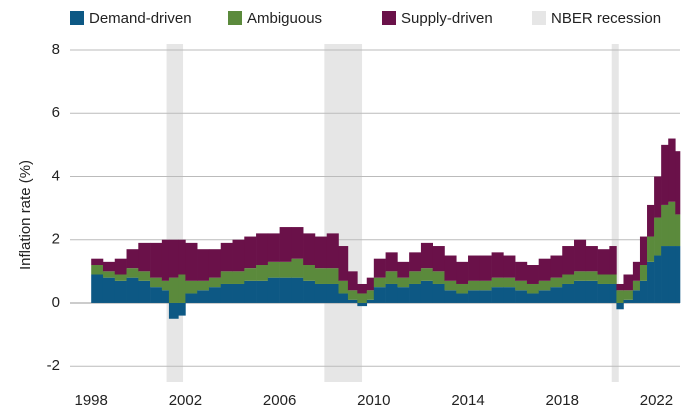  I want to click on y-tick-label: -2, so click(53, 365).